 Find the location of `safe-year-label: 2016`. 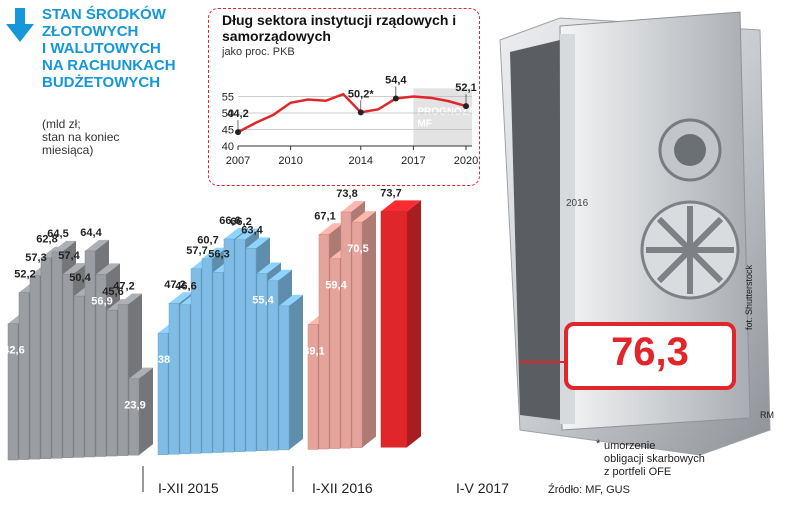

safe-year-label: 2016 is located at coordinates (577, 203).